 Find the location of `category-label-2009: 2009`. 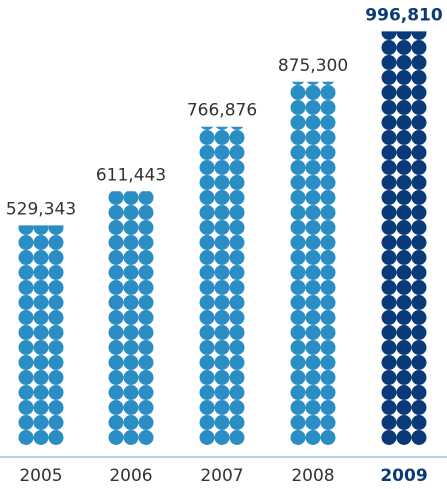

category-label-2009: 2009 is located at coordinates (403, 476).